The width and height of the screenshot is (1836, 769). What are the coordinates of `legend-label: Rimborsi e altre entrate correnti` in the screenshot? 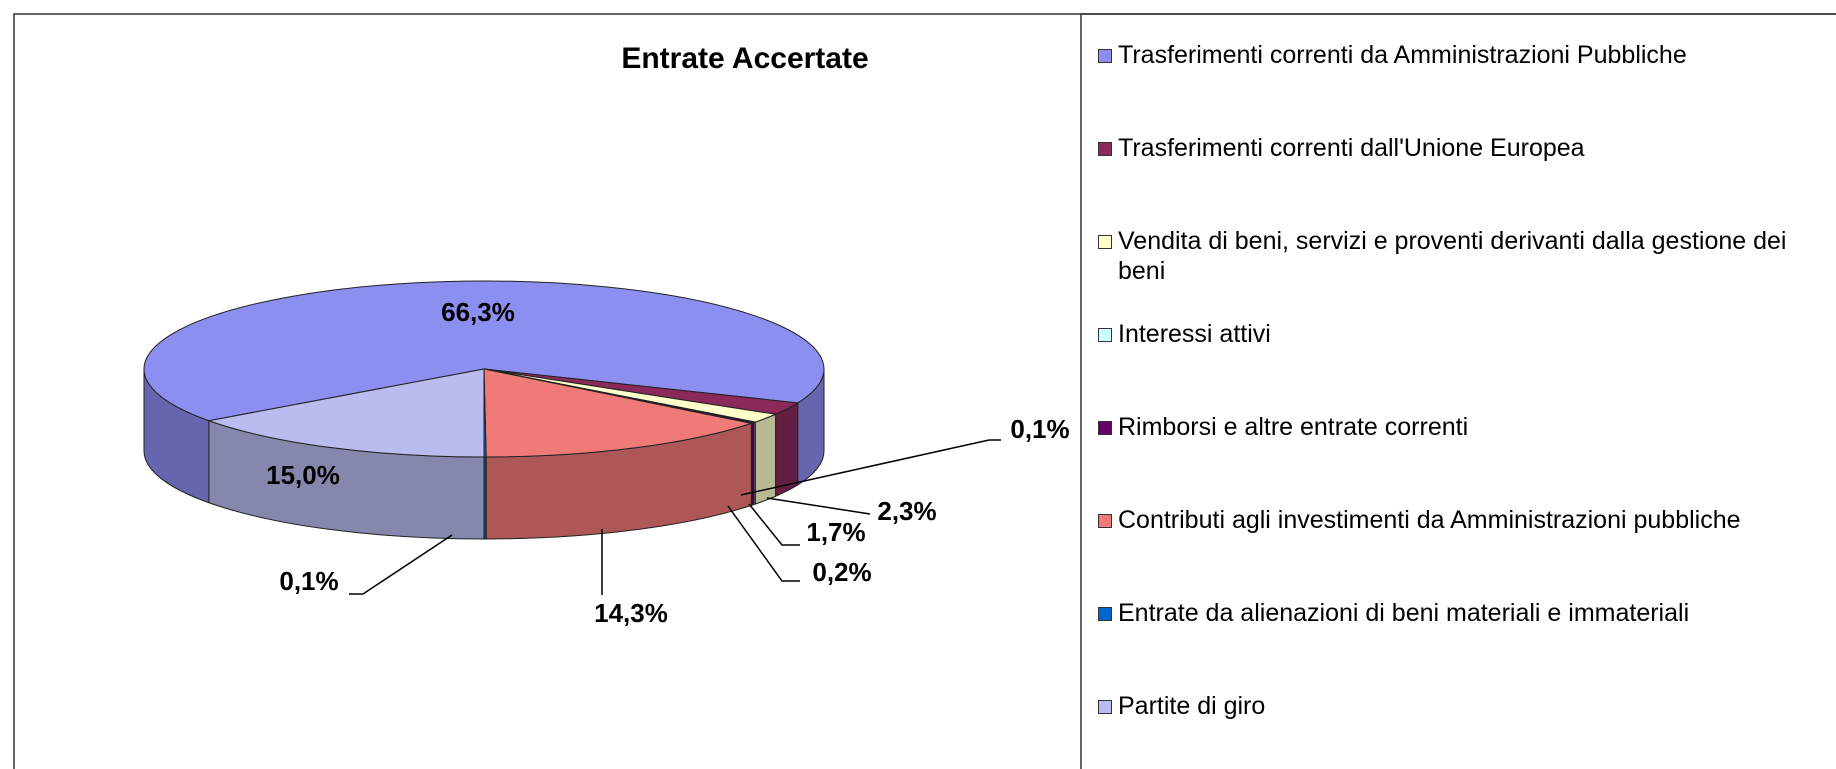 It's located at (1293, 427).